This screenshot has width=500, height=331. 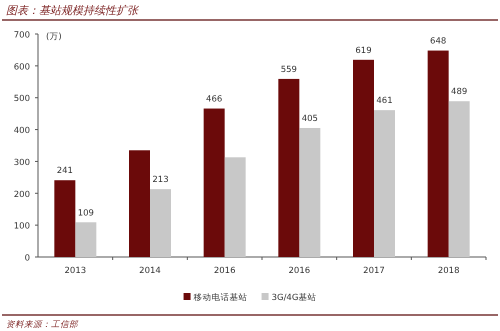 I want to click on data-label: 109, so click(x=86, y=213).